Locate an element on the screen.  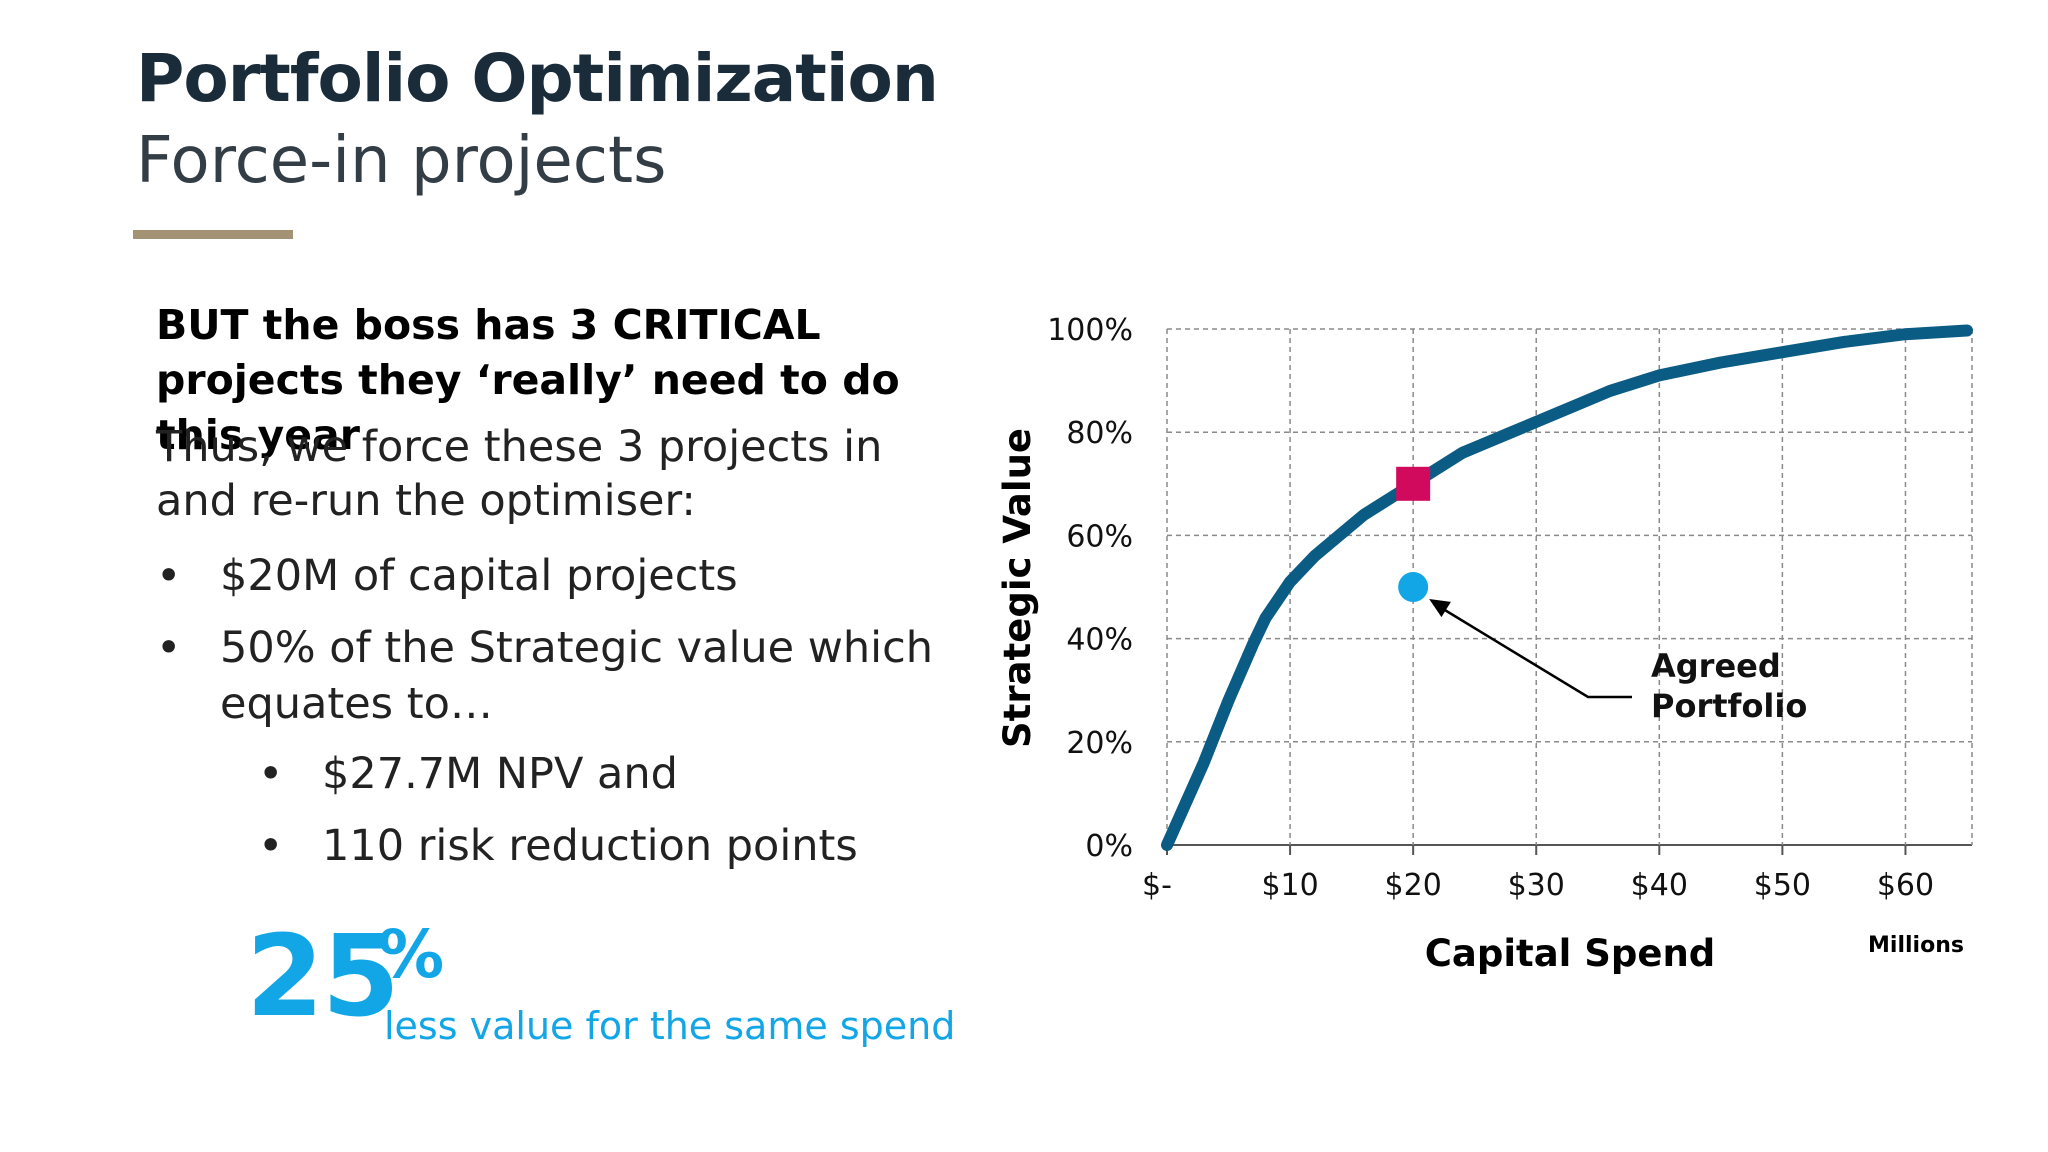
slide-title: Portfolio Optimization is located at coordinates (537, 78).